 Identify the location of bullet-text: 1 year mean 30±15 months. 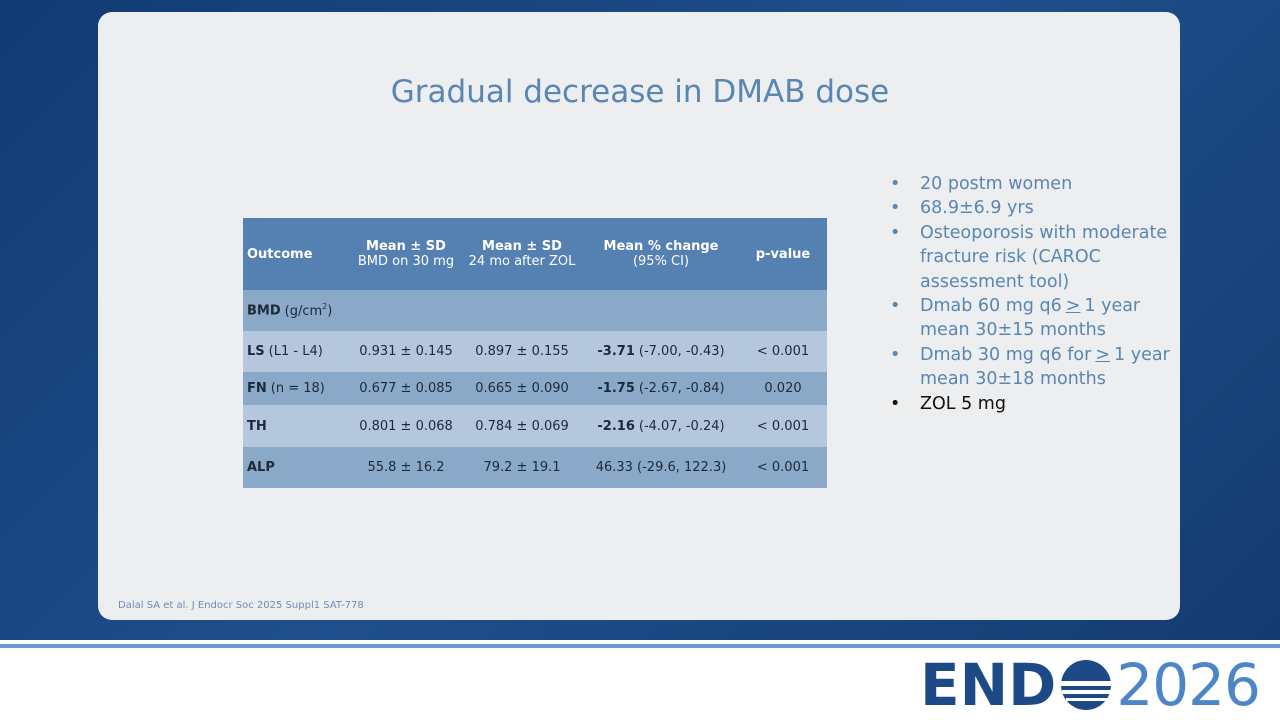
(1030, 318).